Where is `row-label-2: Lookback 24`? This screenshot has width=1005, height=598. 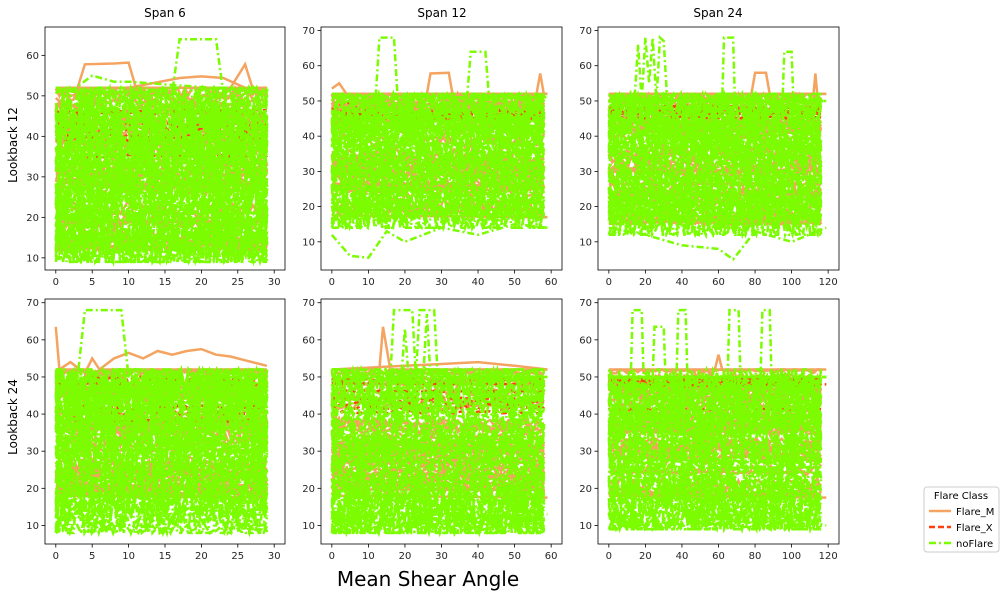 row-label-2: Lookback 24 is located at coordinates (13, 417).